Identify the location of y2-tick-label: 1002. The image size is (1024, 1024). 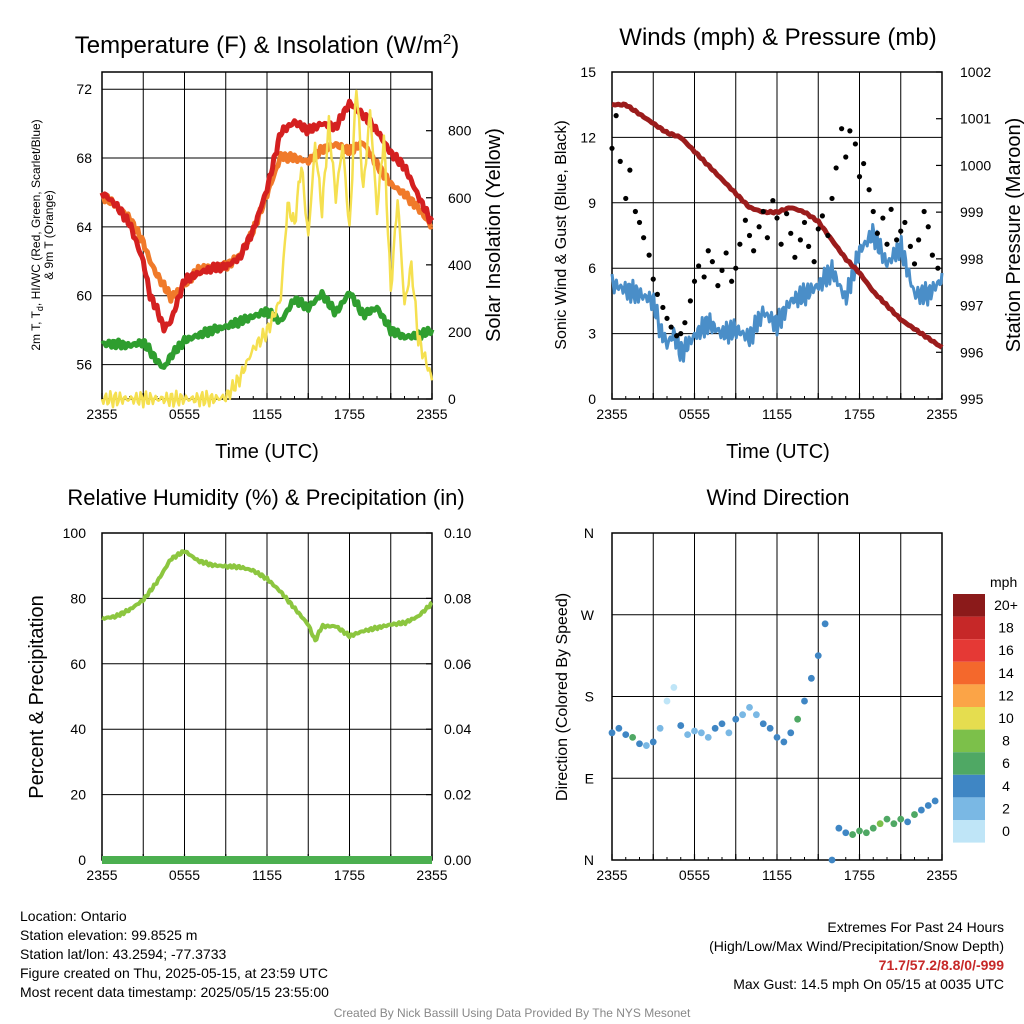
(975, 72).